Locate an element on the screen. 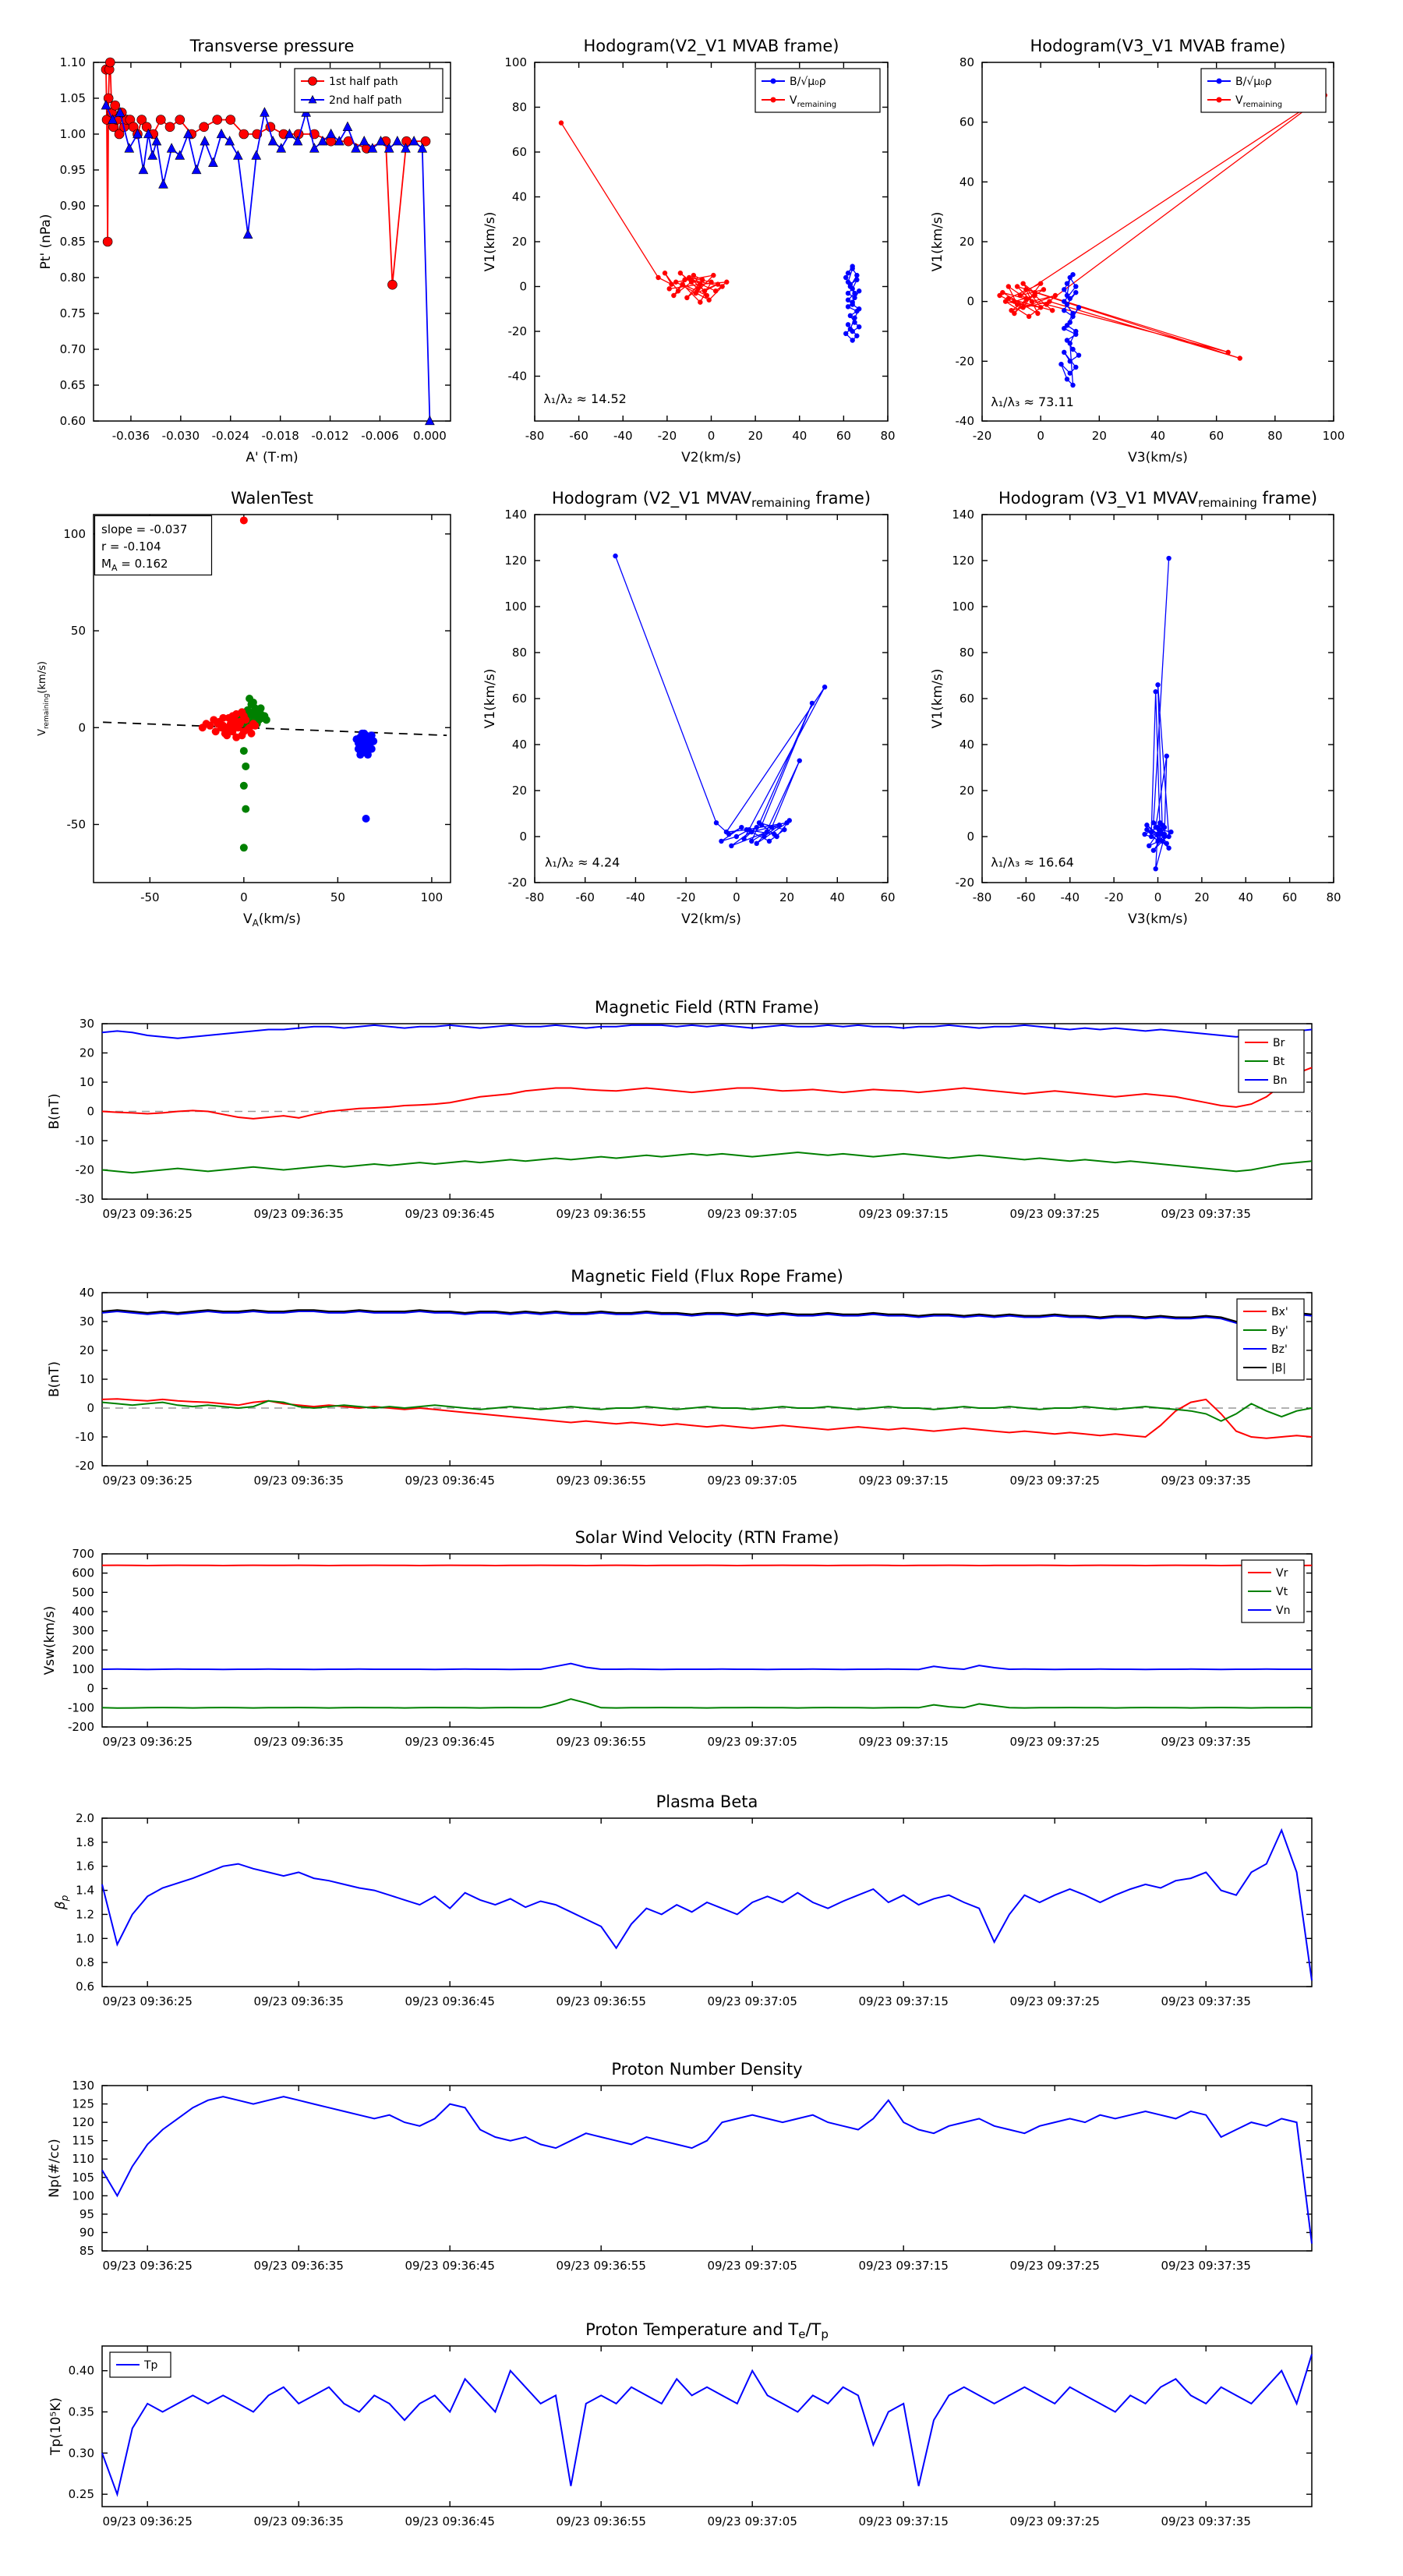 Image resolution: width=1403 pixels, height=2576 pixels. svg-text: 600 is located at coordinates (83, 1573).